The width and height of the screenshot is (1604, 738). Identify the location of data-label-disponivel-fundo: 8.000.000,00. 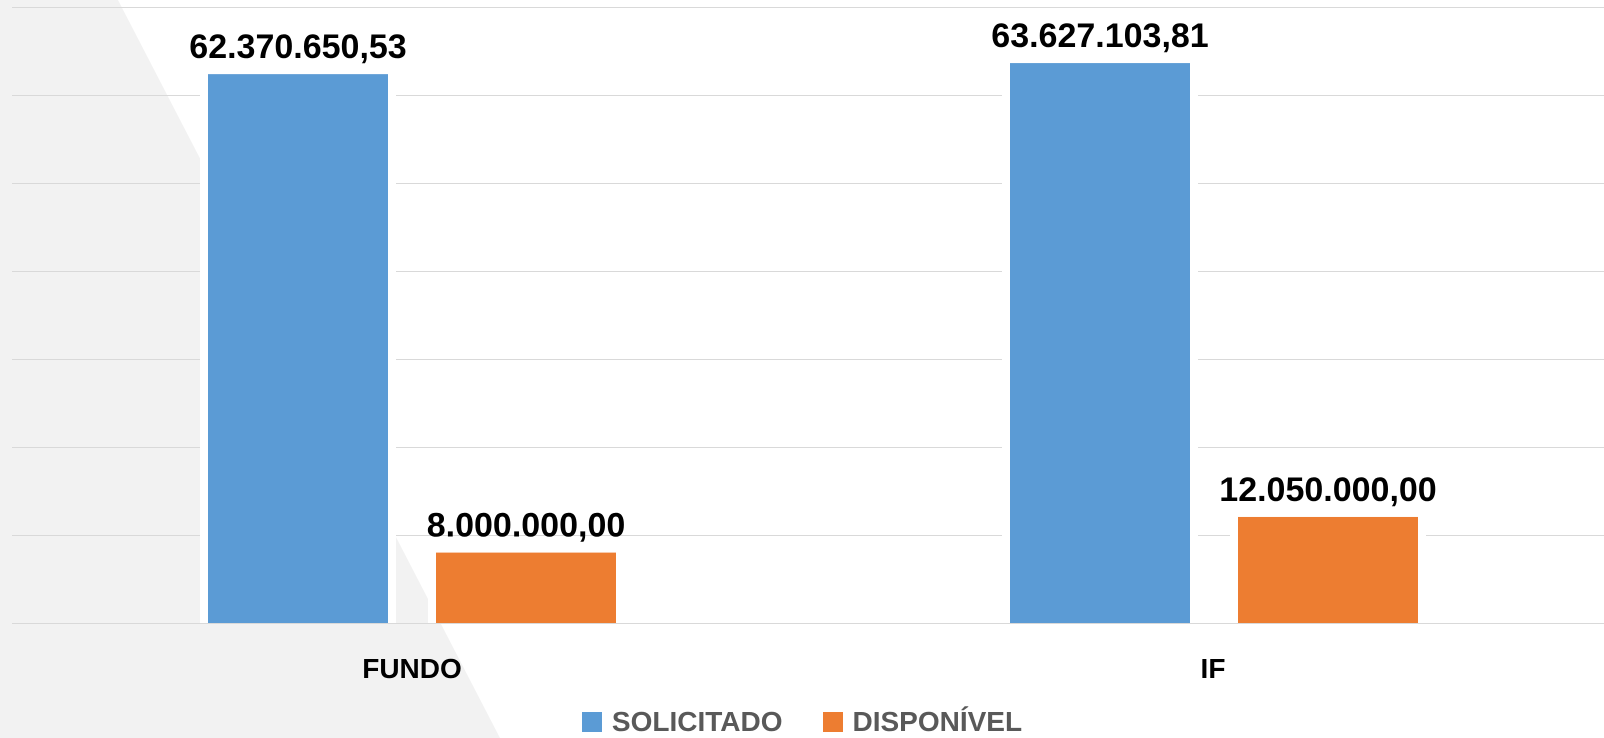
(526, 526).